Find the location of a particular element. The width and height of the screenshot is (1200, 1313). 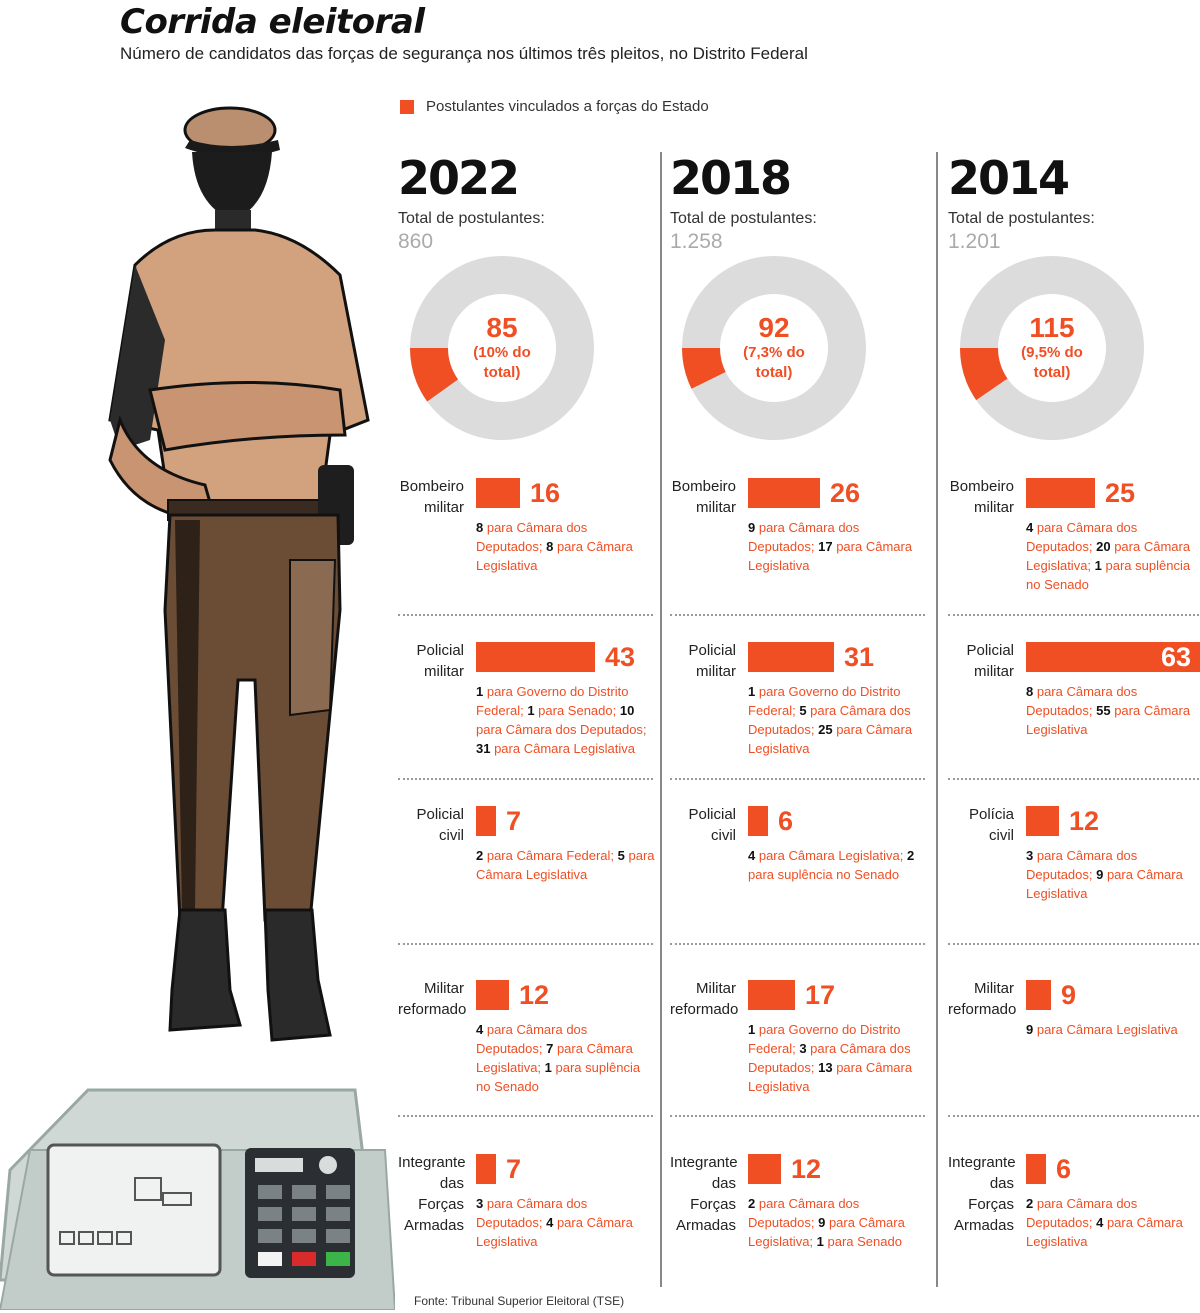

chart-title: Corrida eleitoral is located at coordinates (272, 22).